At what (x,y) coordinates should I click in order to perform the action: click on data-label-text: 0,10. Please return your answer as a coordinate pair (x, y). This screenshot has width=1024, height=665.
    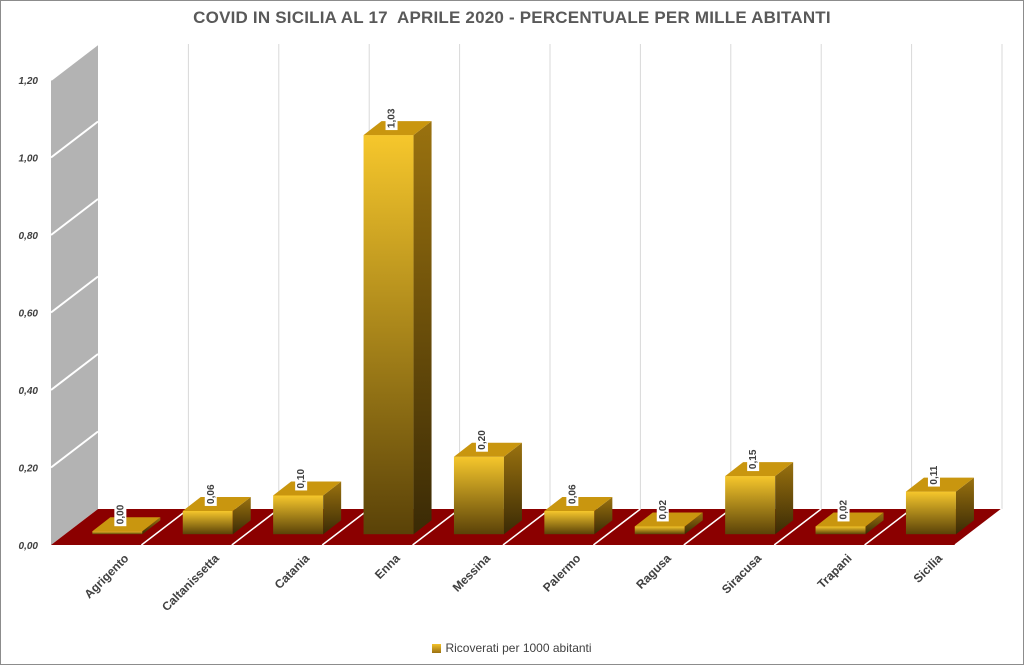
    Looking at the image, I should click on (301, 479).